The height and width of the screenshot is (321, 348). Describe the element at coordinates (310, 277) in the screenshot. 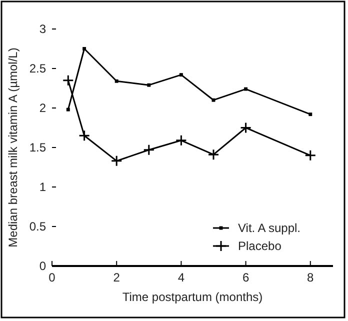

I see `x-tick-label: 8` at that location.